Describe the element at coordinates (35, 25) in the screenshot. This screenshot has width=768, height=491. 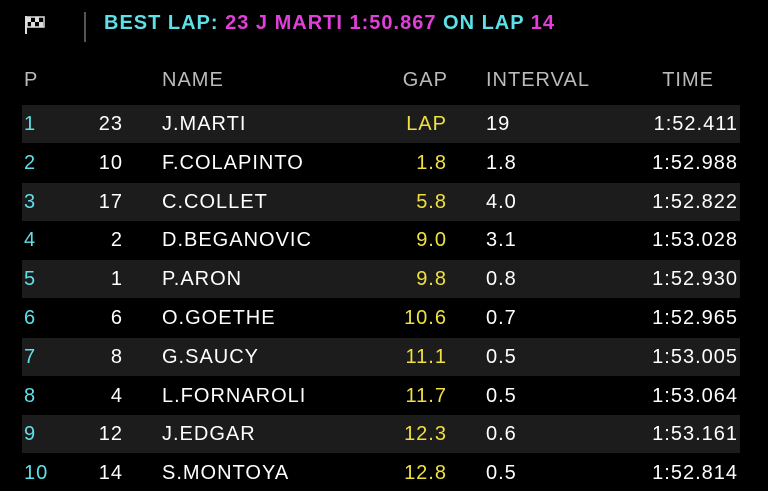
I see `flag-icon` at that location.